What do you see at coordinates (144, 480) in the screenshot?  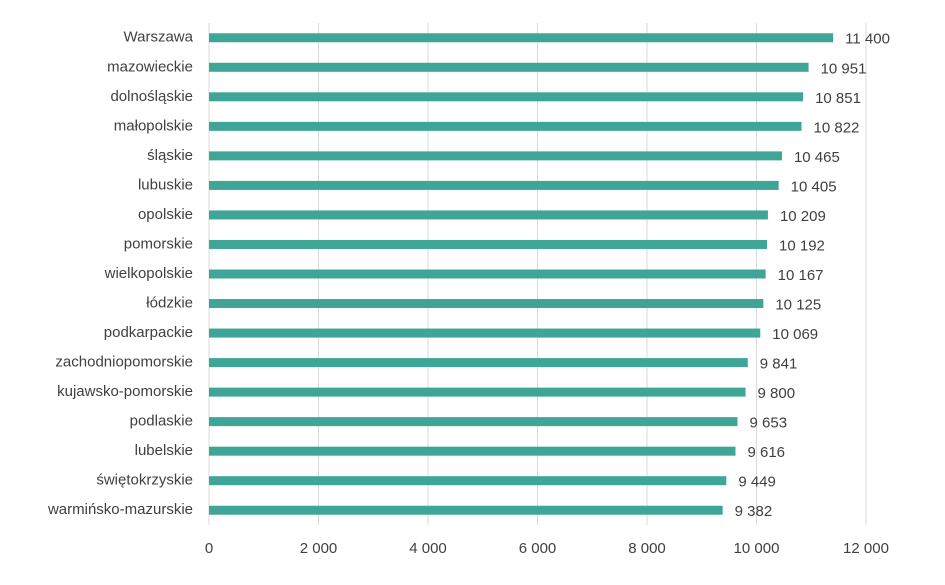 I see `y-tick-label: świętokrzyskie` at bounding box center [144, 480].